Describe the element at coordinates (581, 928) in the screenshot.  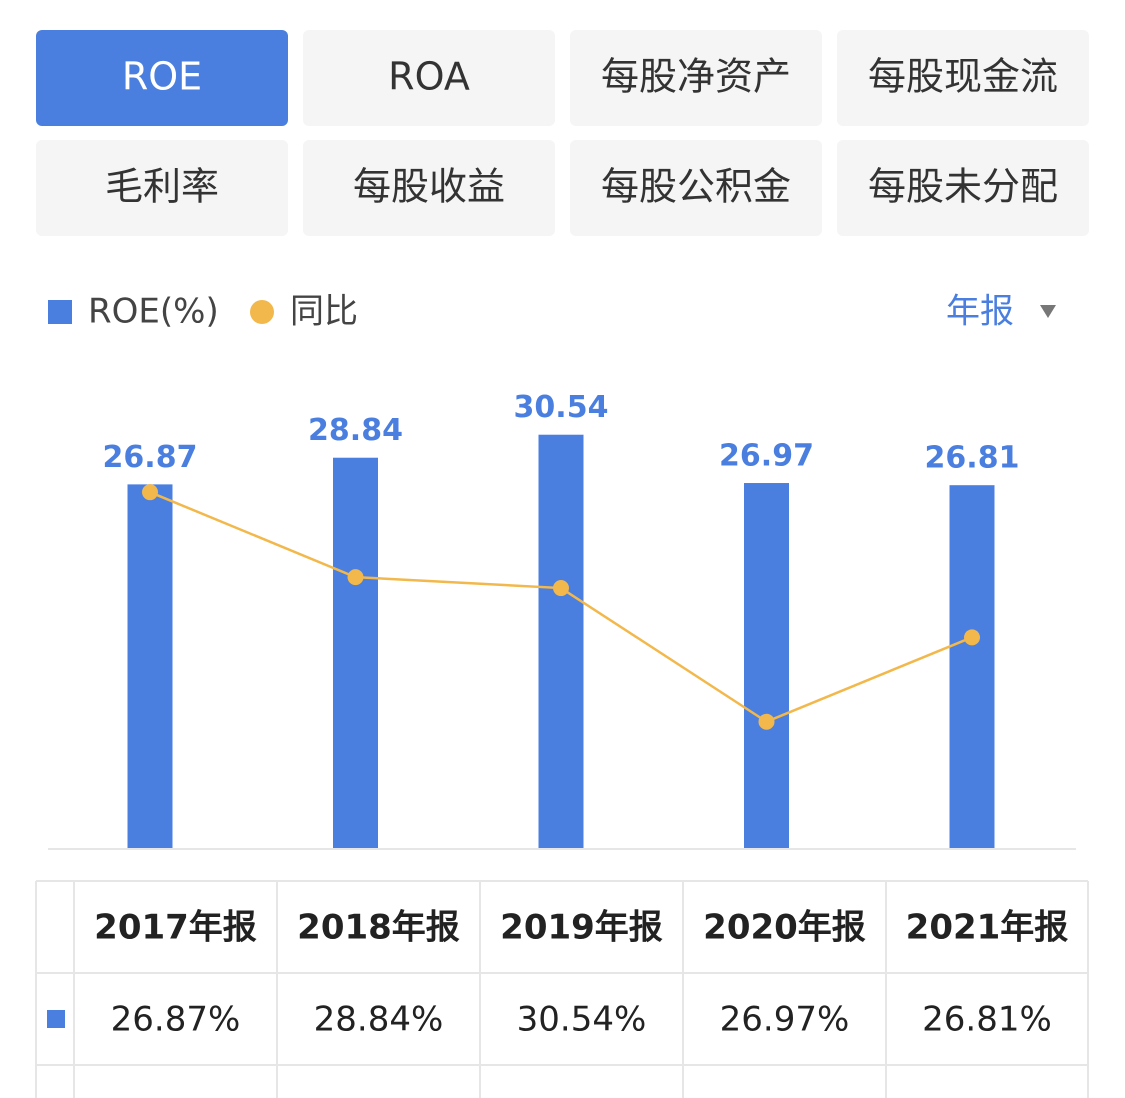
I see `table-header: 2019年报` at that location.